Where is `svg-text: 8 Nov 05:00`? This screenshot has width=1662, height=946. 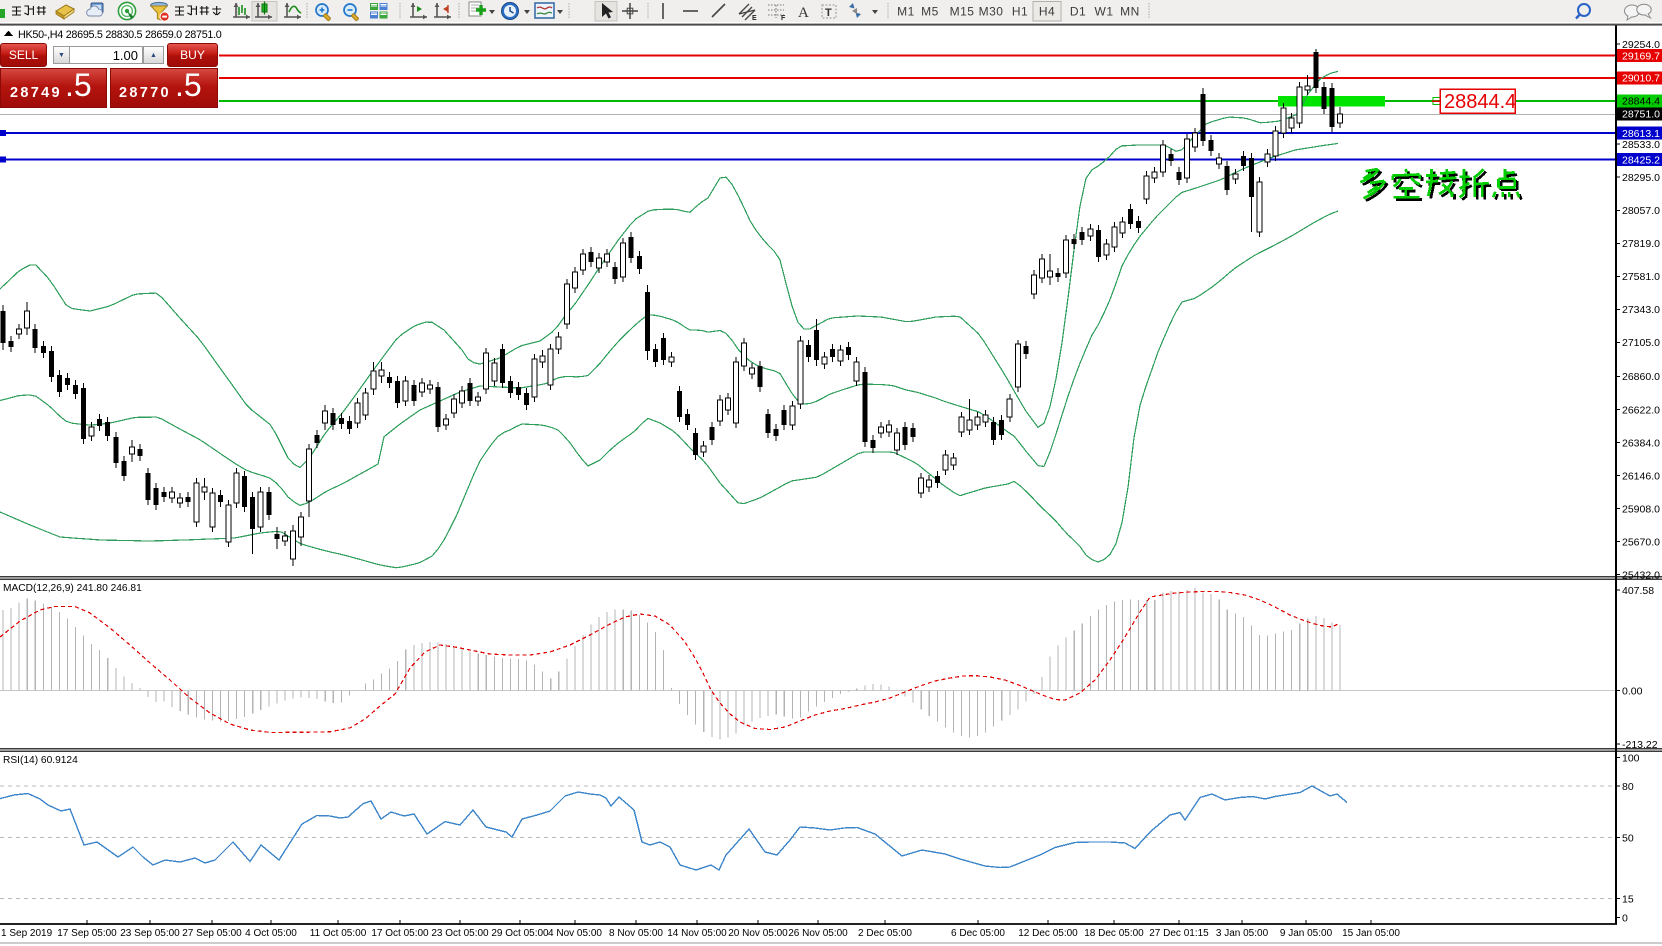 svg-text: 8 Nov 05:00 is located at coordinates (636, 933).